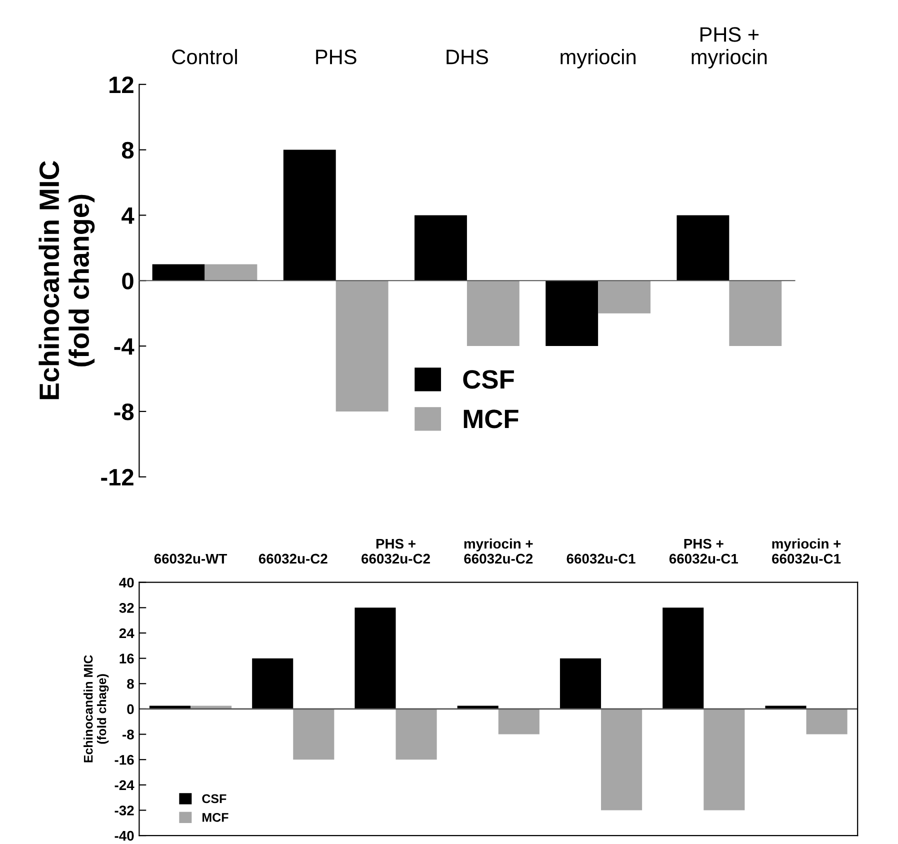 The image size is (898, 844). What do you see at coordinates (396, 551) in the screenshot?
I see `x-tick-label: PHS + 66032u-C2` at bounding box center [396, 551].